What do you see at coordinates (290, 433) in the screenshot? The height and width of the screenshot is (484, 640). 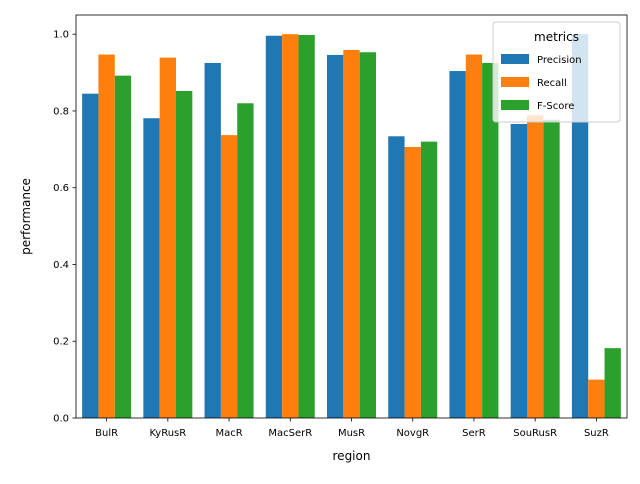 I see `x-tick-label: MacSerR` at bounding box center [290, 433].